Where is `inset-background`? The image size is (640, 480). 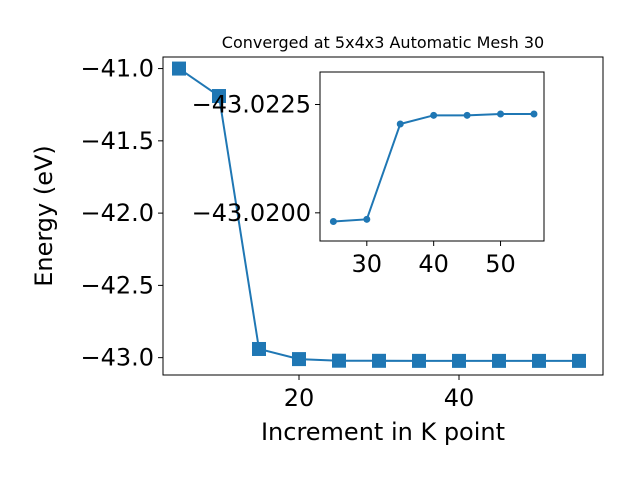 inset-background is located at coordinates (432, 156).